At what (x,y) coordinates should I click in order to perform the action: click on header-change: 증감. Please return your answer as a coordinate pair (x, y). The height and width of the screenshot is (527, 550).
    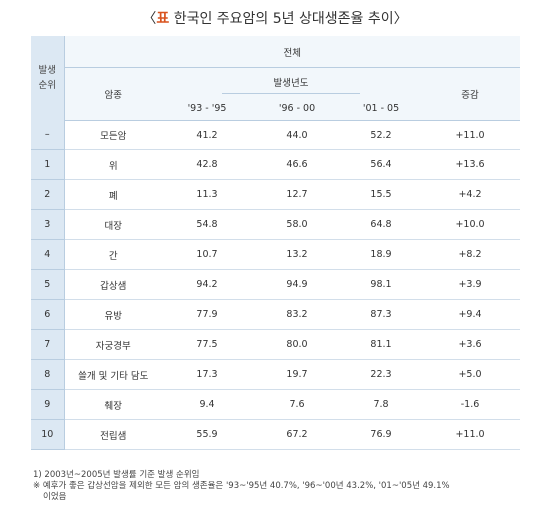
    Looking at the image, I should click on (470, 94).